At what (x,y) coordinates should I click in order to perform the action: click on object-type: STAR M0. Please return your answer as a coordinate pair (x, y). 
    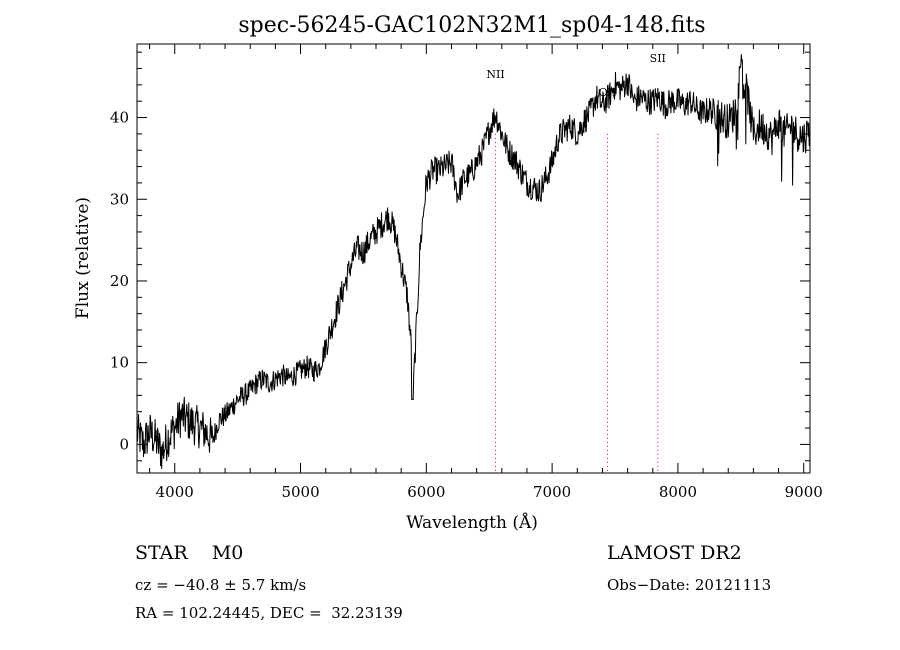
    Looking at the image, I should click on (189, 553).